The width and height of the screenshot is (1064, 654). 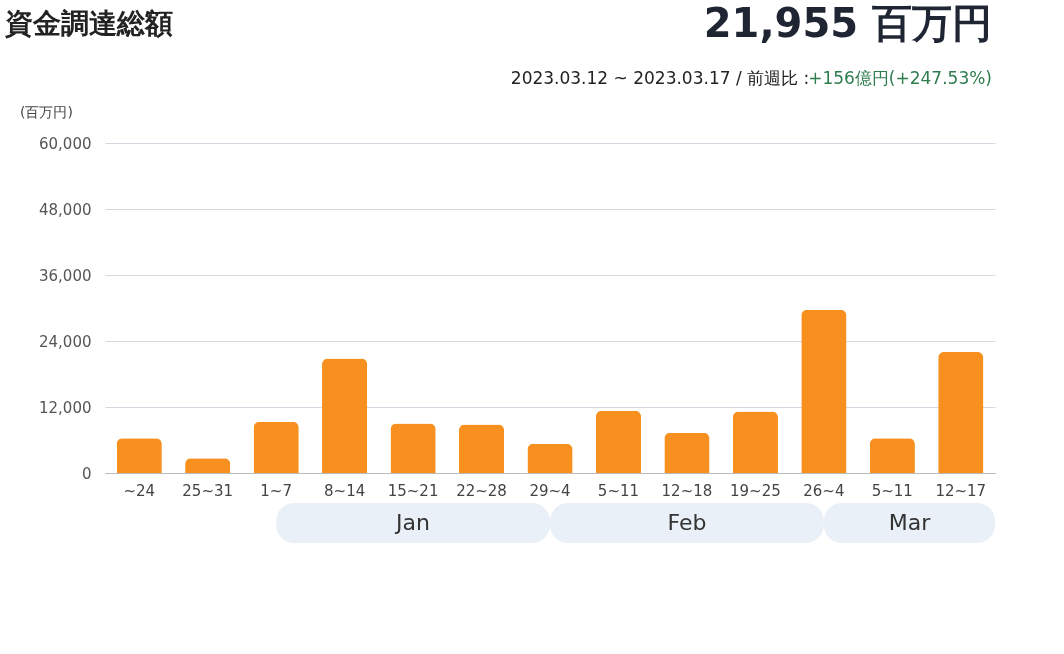 I want to click on text: 21,955 百万円, so click(x=847, y=23).